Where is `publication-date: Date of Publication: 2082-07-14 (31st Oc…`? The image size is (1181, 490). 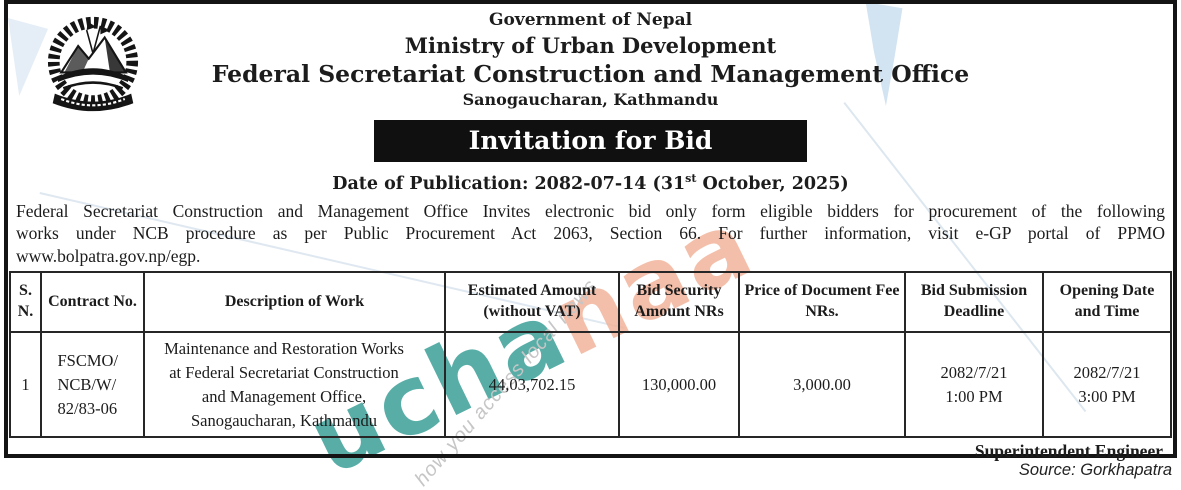
publication-date: Date of Publication: 2082-07-14 (31st Oc… is located at coordinates (590, 182).